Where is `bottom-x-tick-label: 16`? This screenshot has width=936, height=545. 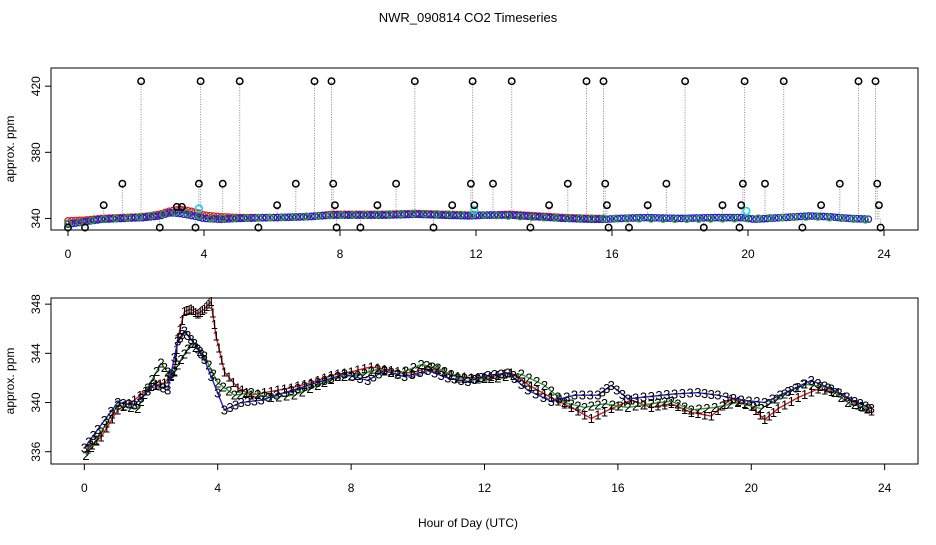
bottom-x-tick-label: 16 is located at coordinates (618, 488).